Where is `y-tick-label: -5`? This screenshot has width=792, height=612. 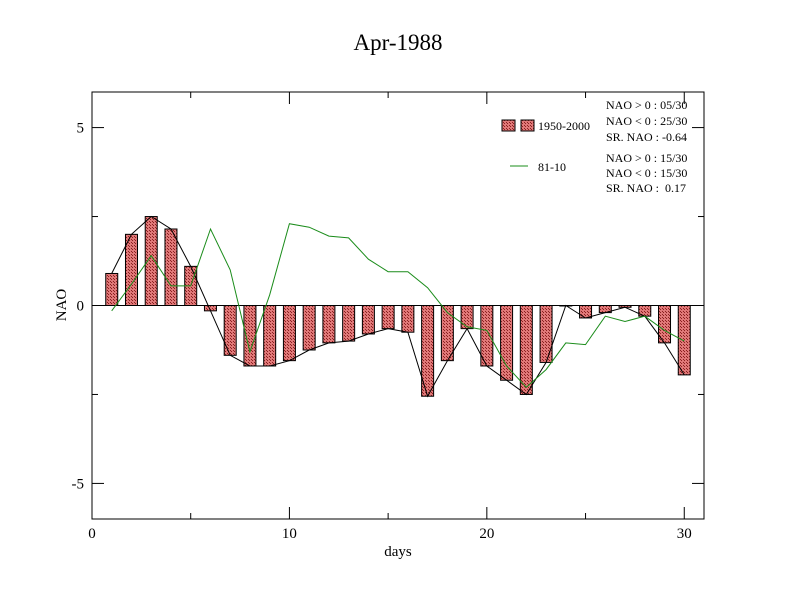
y-tick-label: -5 is located at coordinates (78, 484).